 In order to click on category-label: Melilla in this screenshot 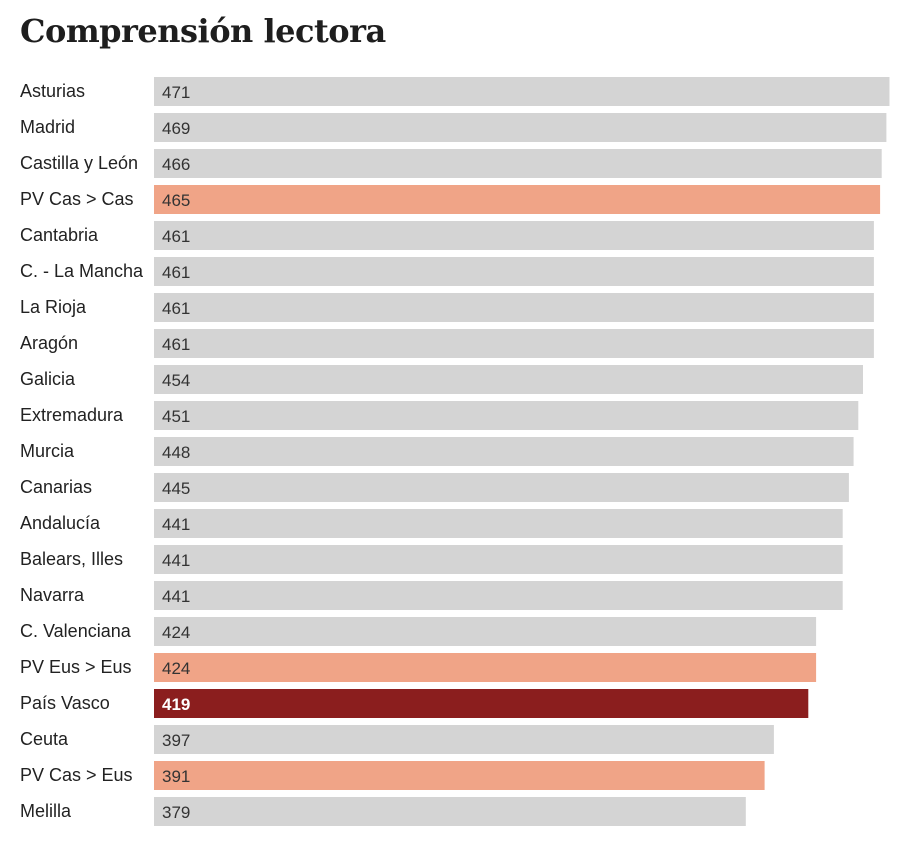, I will do `click(46, 811)`.